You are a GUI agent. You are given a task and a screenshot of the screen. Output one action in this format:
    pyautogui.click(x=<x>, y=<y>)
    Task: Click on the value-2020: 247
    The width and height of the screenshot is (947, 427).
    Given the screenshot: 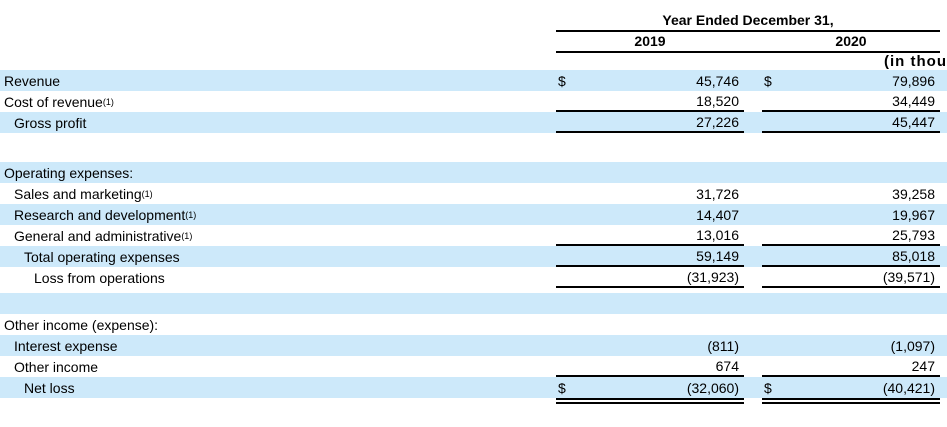 What is the action you would take?
    pyautogui.click(x=923, y=365)
    